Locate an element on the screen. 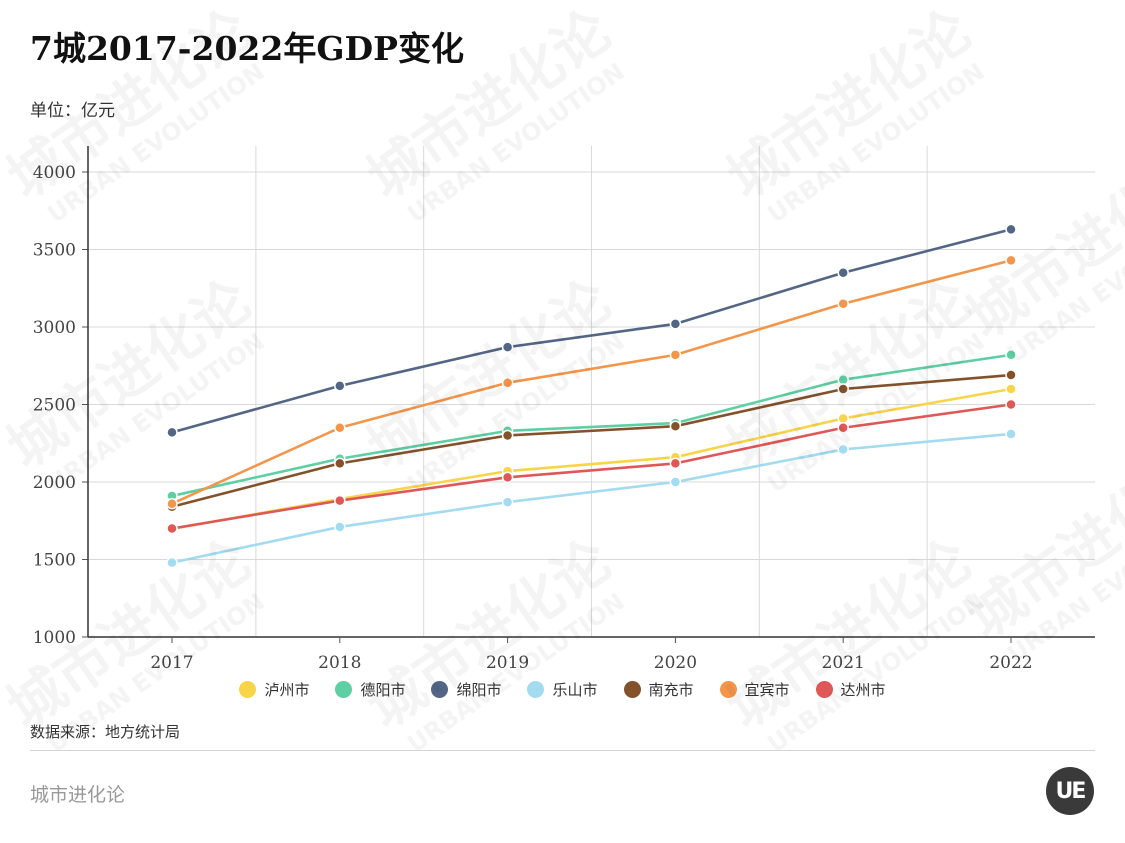  legend-item: 宜宾市 is located at coordinates (754, 689).